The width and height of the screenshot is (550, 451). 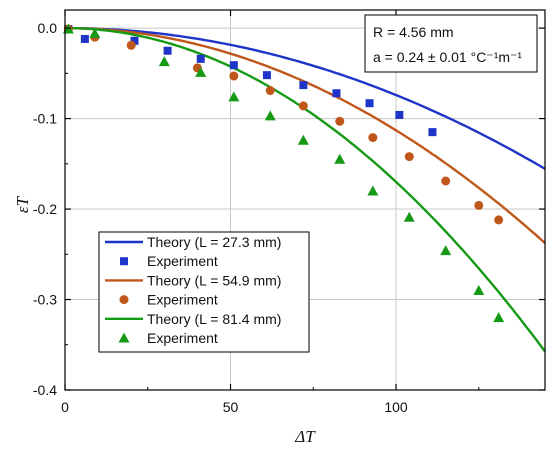 I want to click on y-tick-label: -0.1, so click(x=45, y=119).